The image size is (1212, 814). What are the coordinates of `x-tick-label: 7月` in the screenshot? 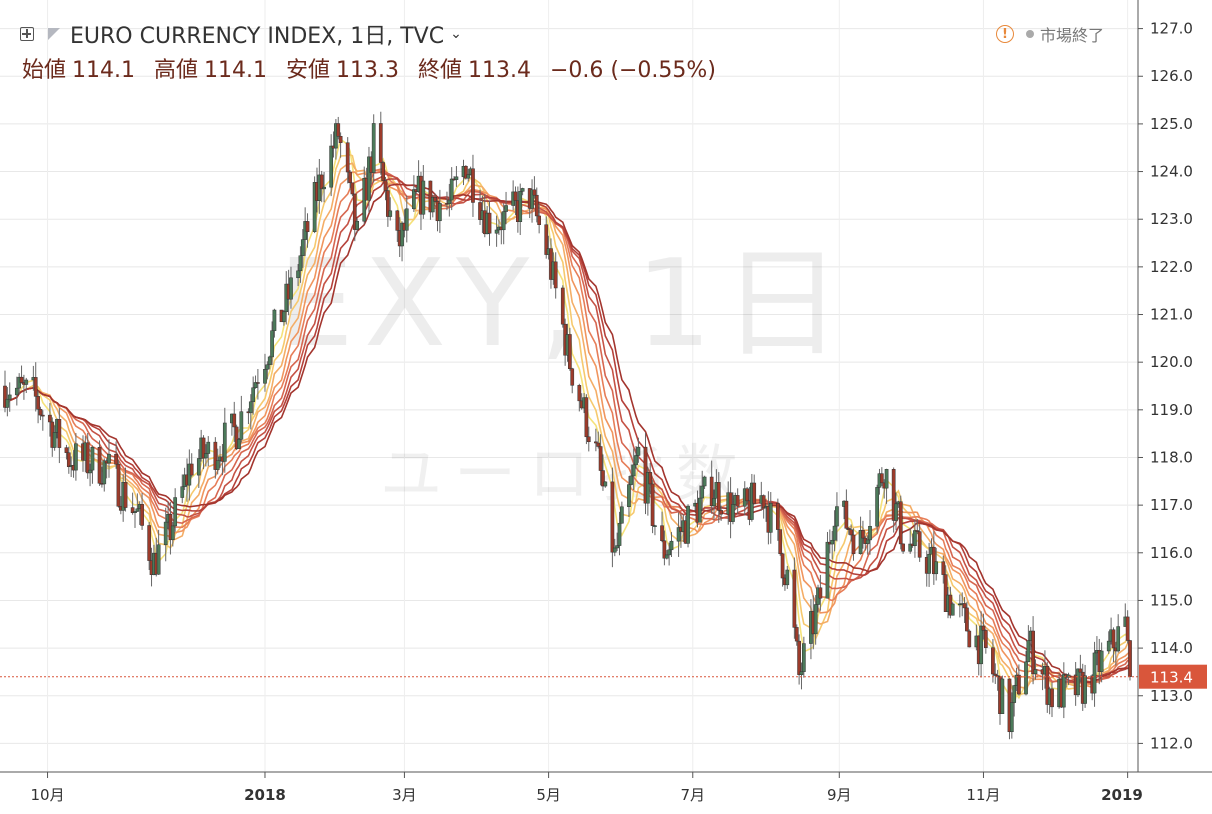 It's located at (692, 795).